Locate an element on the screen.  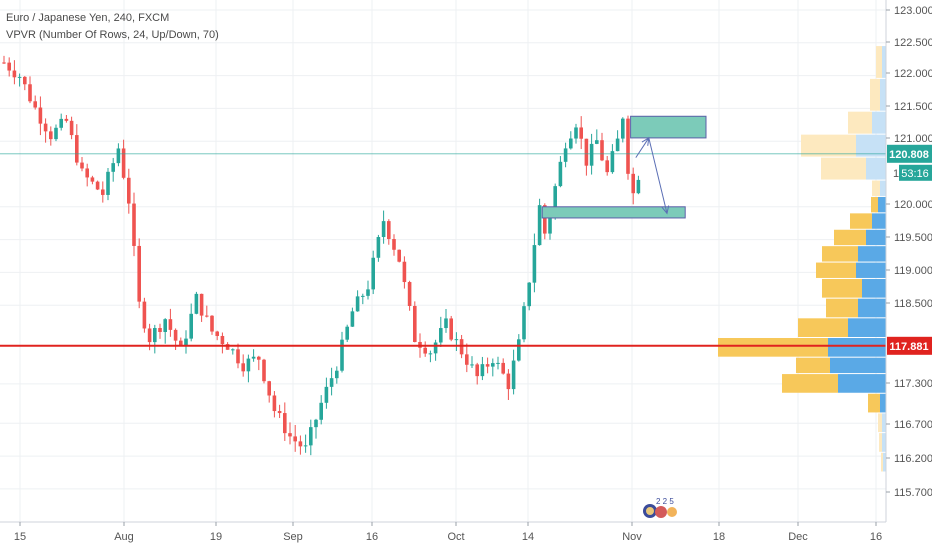
symbol-legend: Euro / Japanese Yen, 240, FXCM is located at coordinates (88, 18).